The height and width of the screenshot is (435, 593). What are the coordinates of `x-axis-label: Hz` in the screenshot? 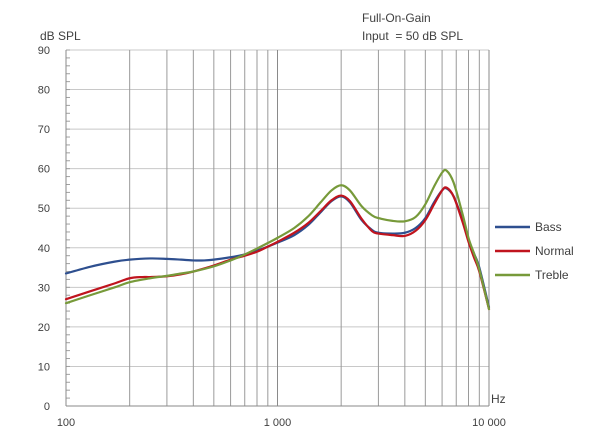 It's located at (498, 399).